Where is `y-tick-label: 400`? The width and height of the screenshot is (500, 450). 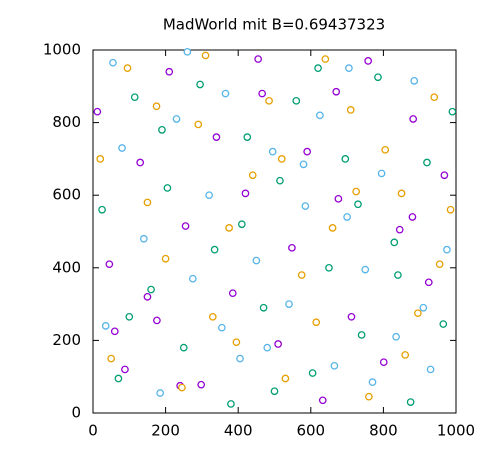 y-tick-label: 400 is located at coordinates (66, 267).